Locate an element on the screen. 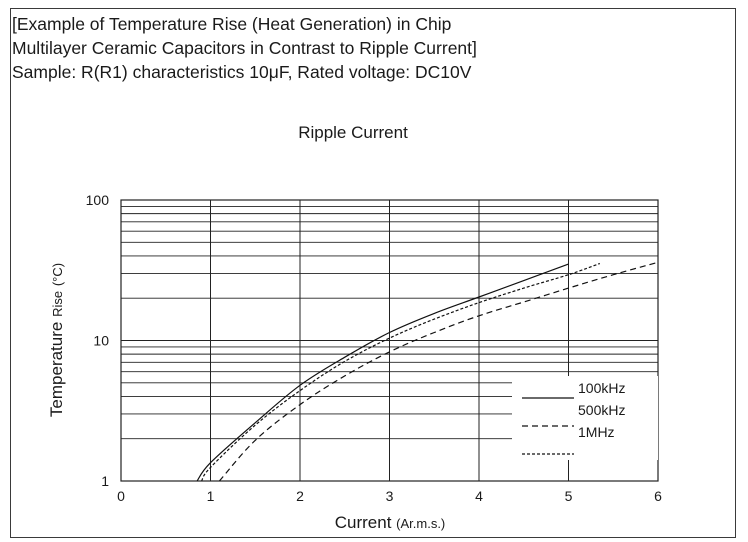  legend: 100kHz 500kHz 1MHz is located at coordinates (585, 418).